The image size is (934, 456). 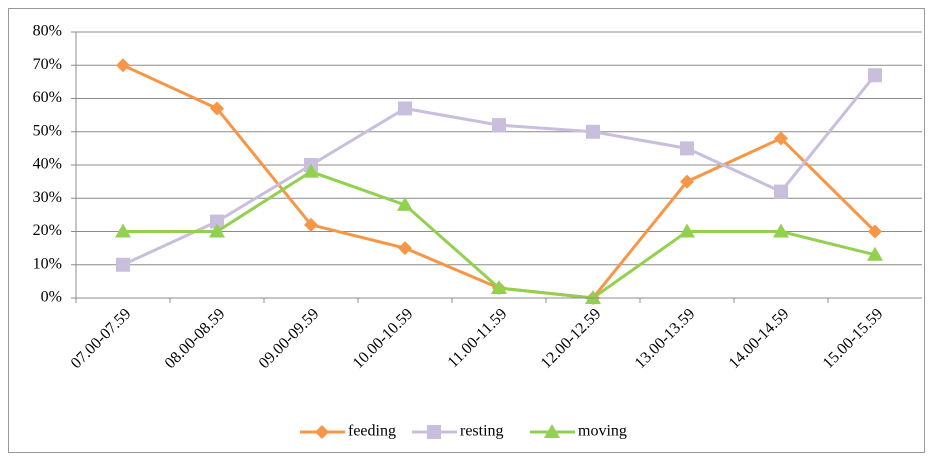 I want to click on legend-label: feeding, so click(x=372, y=431).